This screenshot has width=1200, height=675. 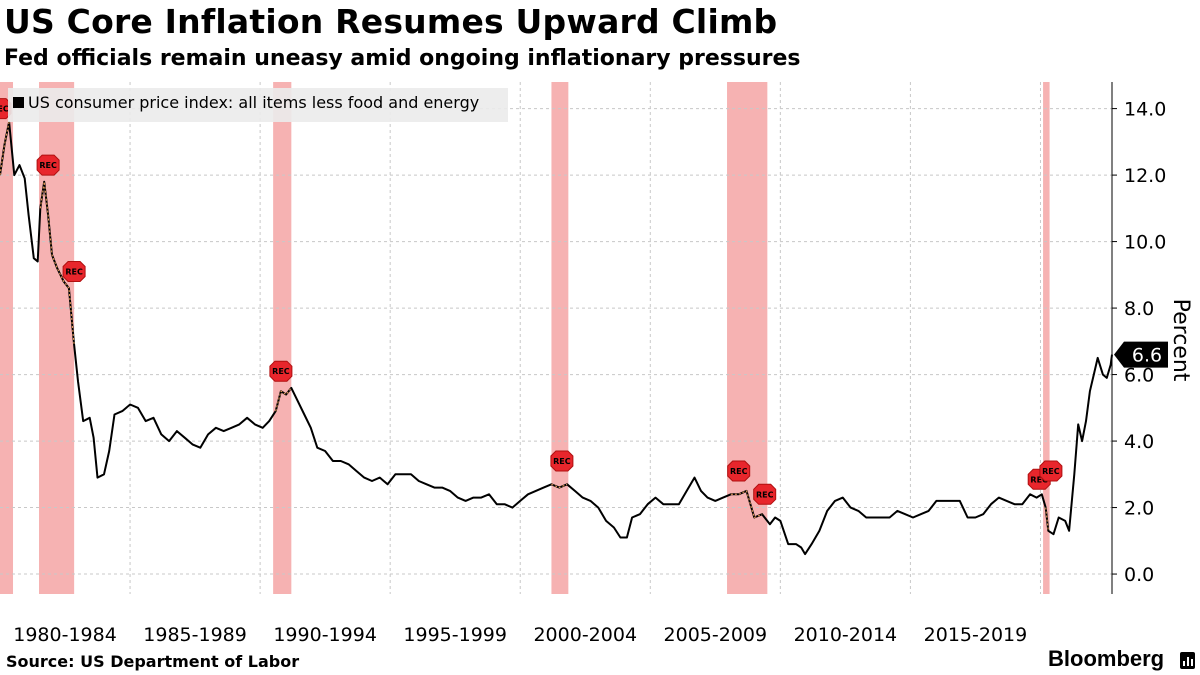 I want to click on x-tick-label: 1980-1984, so click(x=65, y=635).